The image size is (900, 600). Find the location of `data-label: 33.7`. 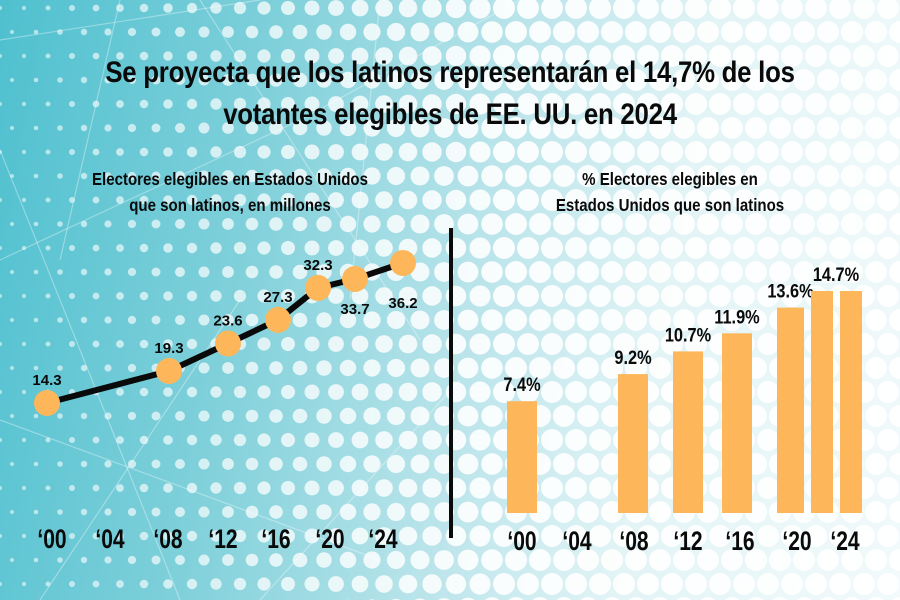

data-label: 33.7 is located at coordinates (354, 309).